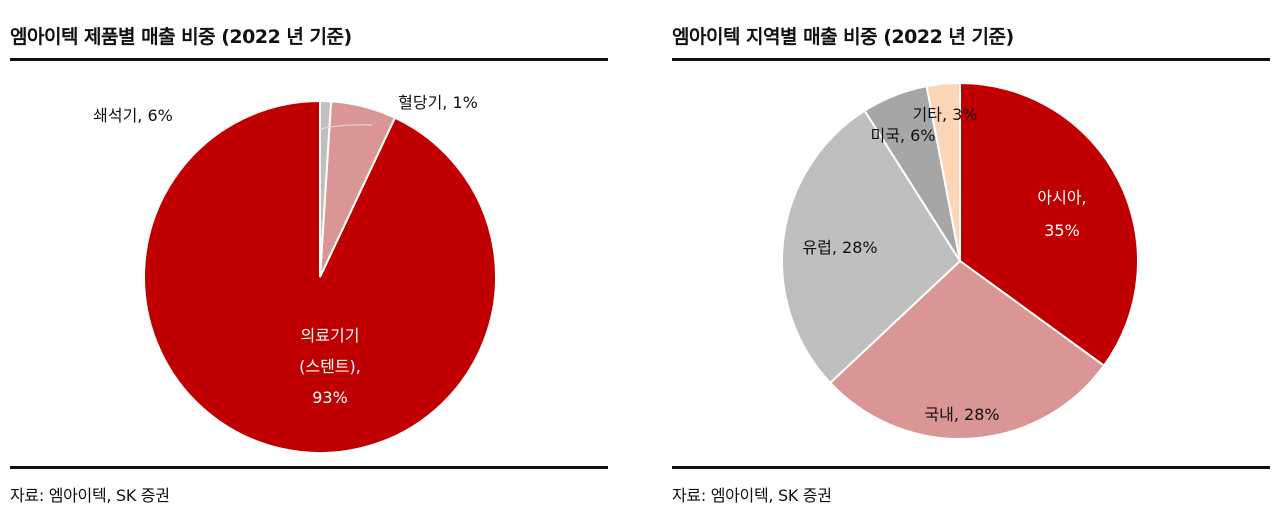 The height and width of the screenshot is (511, 1274). What do you see at coordinates (961, 414) in the screenshot?
I see `slice-label: 국내, 28%` at bounding box center [961, 414].